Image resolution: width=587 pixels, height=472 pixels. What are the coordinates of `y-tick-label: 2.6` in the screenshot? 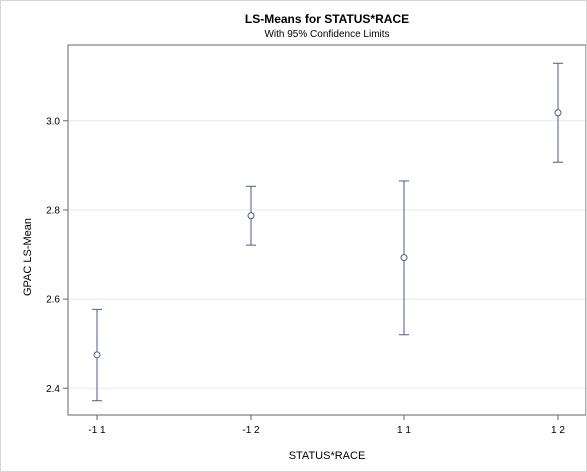 It's located at (53, 300).